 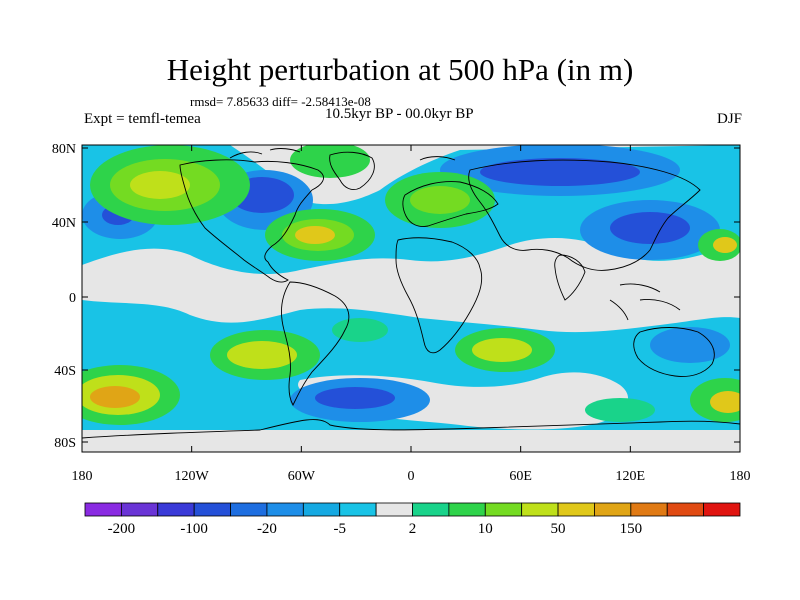 What do you see at coordinates (302, 476) in the screenshot?
I see `lon-tick-label: 60W` at bounding box center [302, 476].